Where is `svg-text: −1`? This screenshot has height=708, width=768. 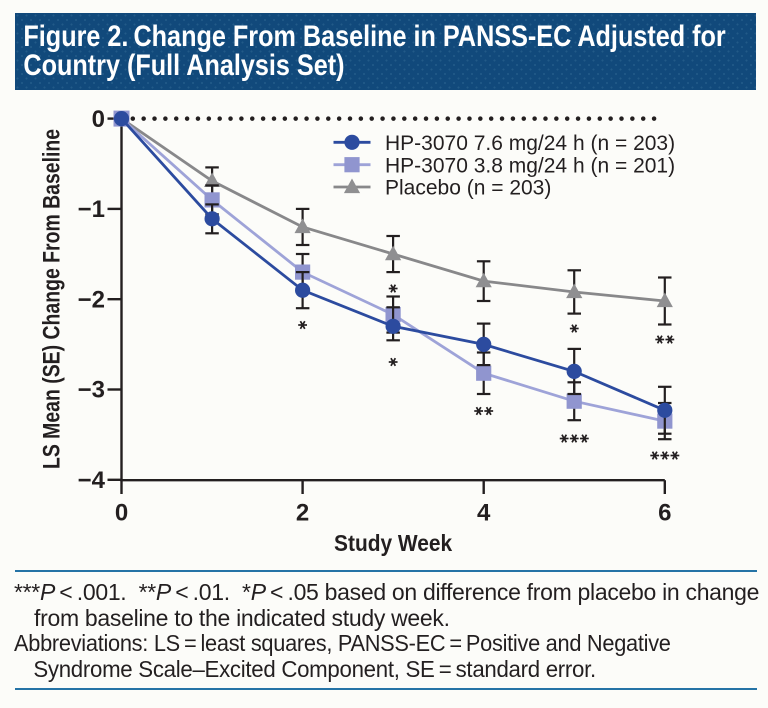 svg-text: −1 is located at coordinates (91, 209).